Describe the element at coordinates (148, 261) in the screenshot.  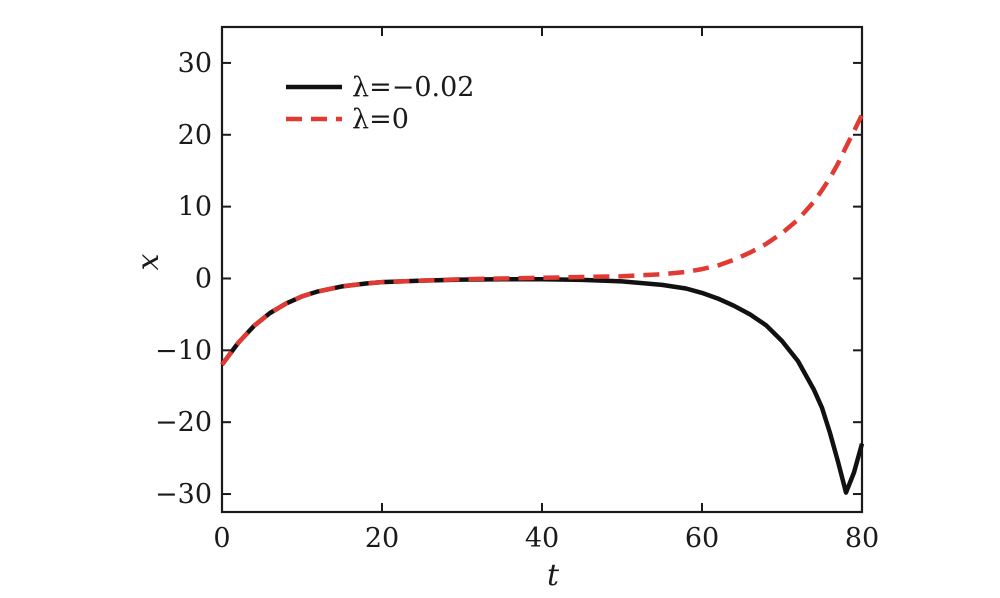
I see `y-axis-label: x` at that location.